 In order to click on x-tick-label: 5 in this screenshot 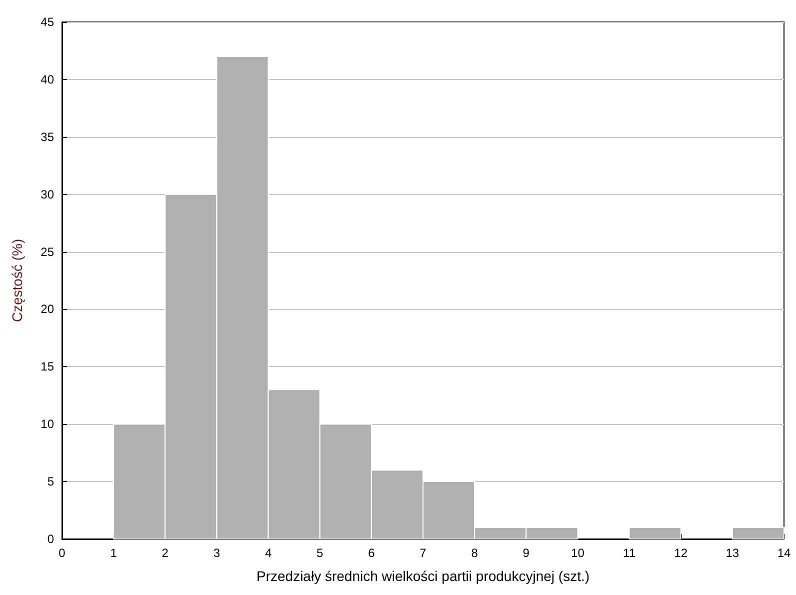, I will do `click(320, 553)`.